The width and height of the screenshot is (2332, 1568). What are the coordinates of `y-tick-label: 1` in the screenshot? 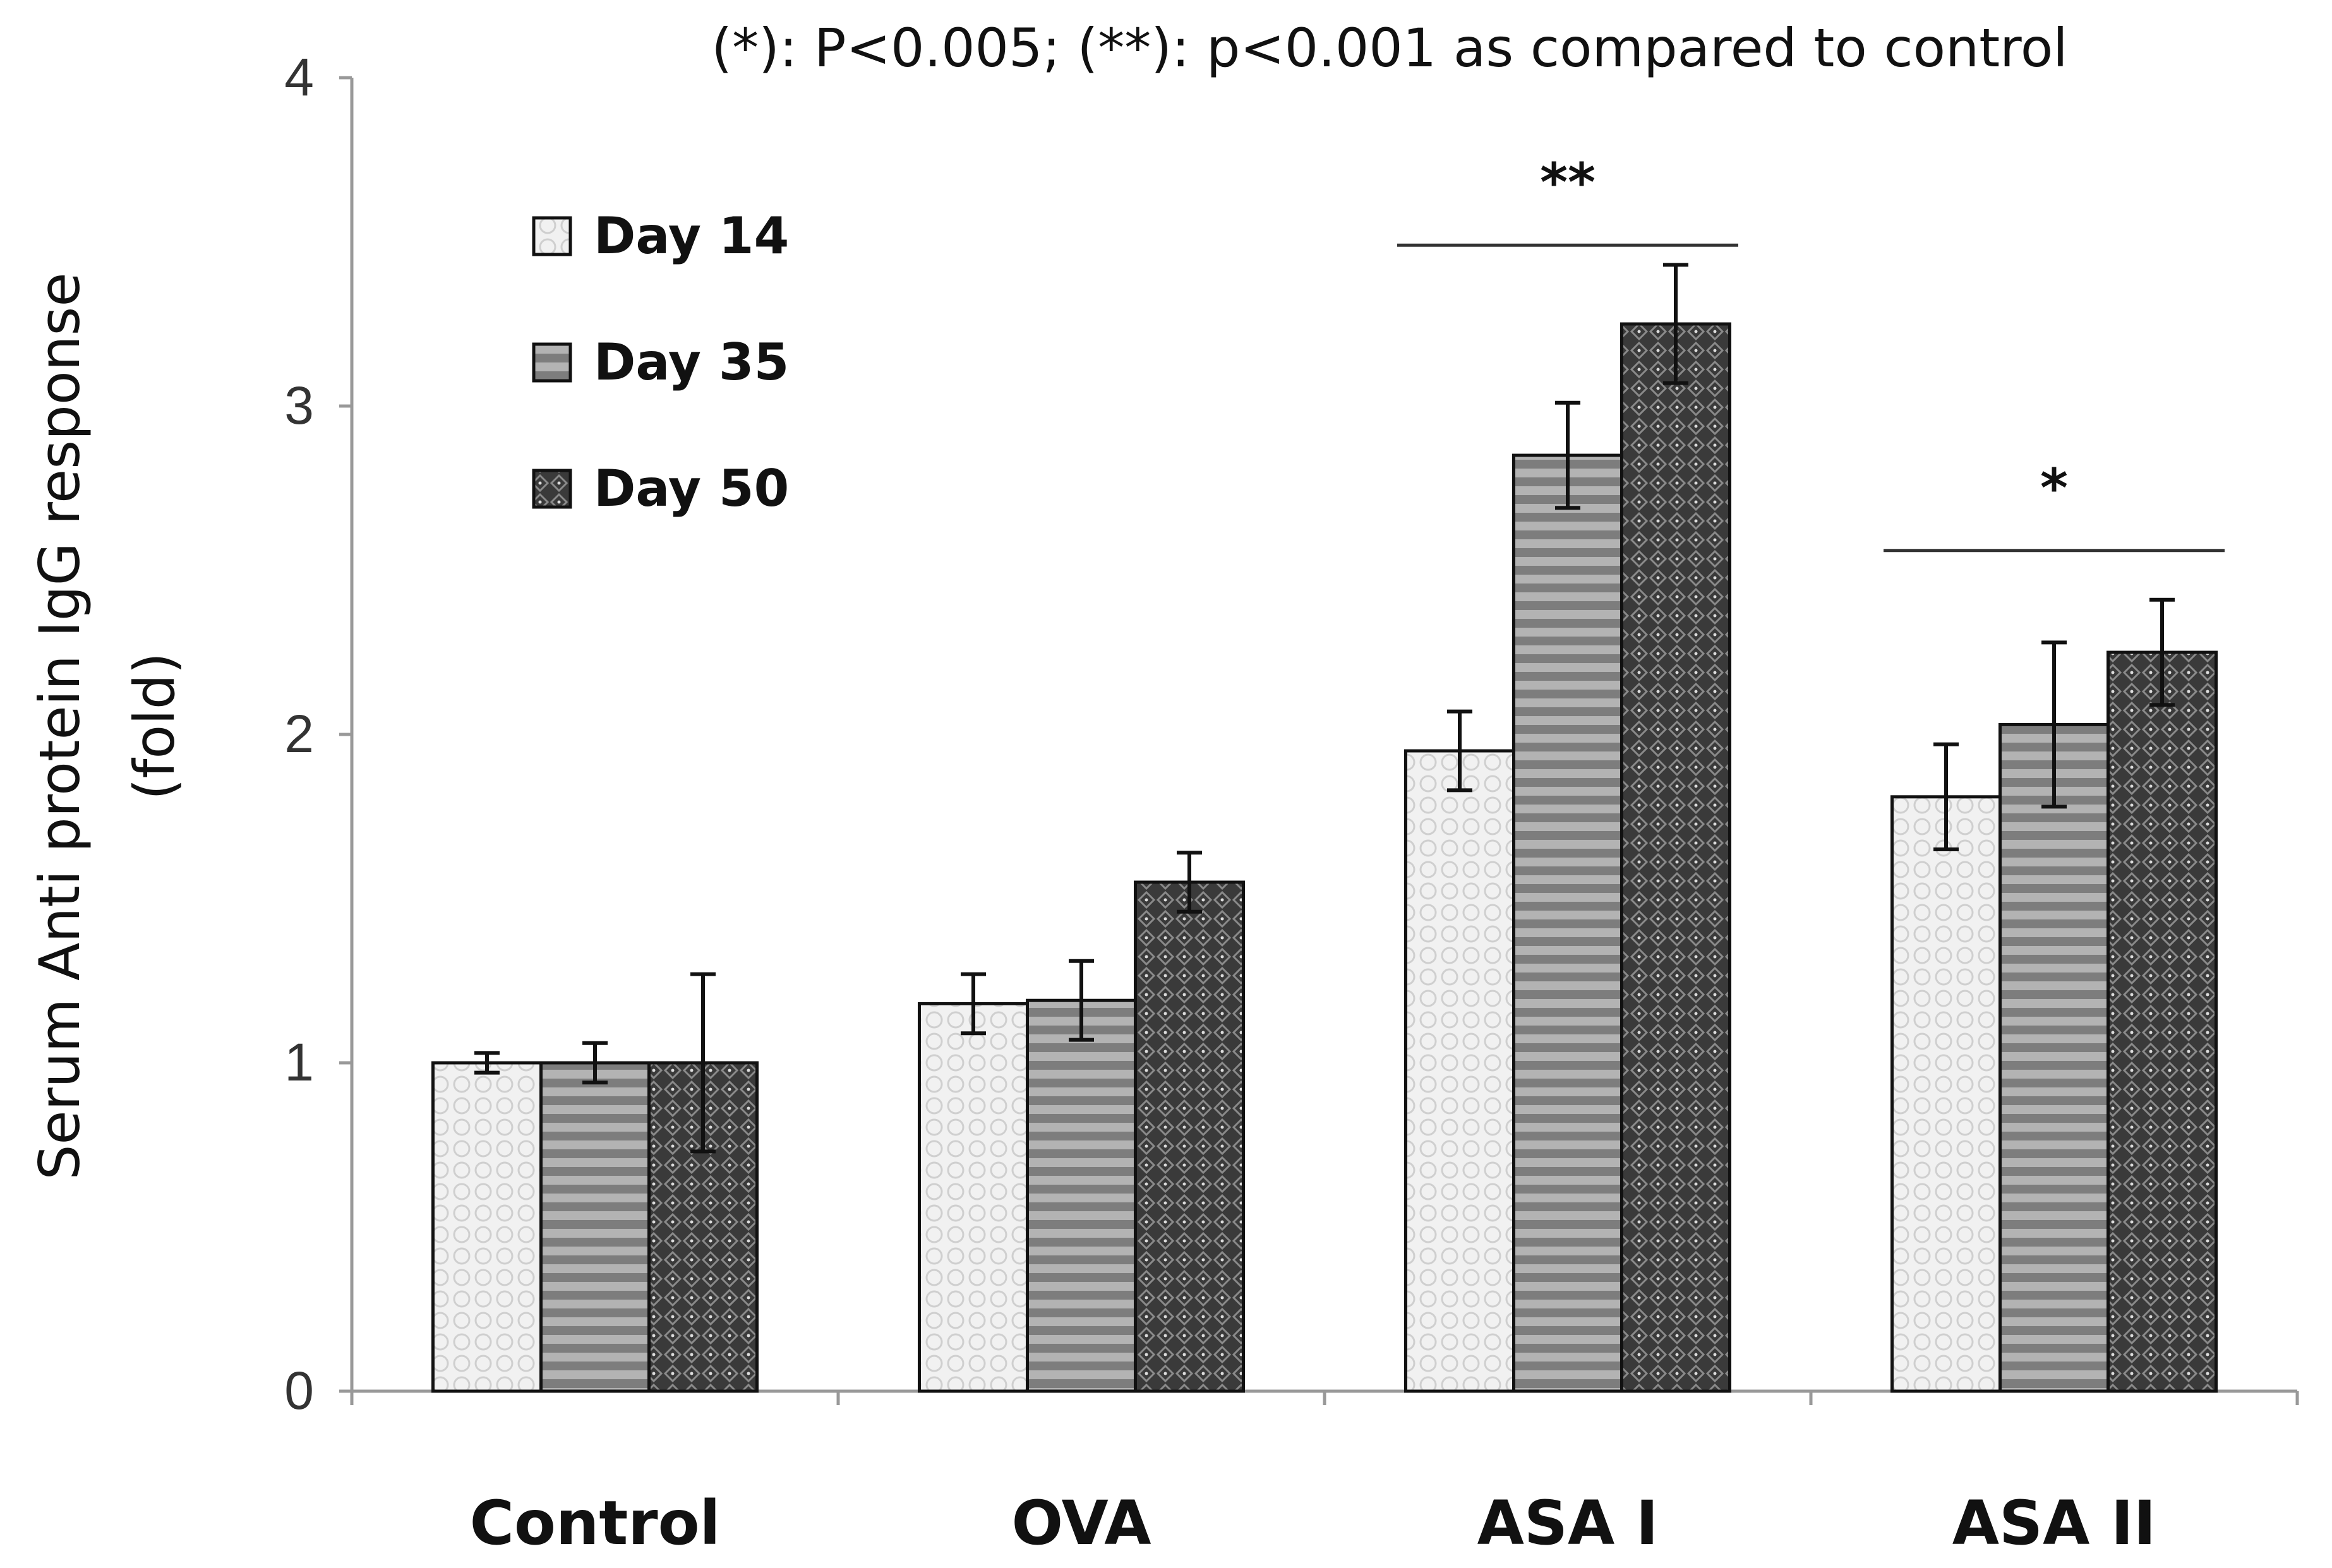 It's located at (299, 1062).